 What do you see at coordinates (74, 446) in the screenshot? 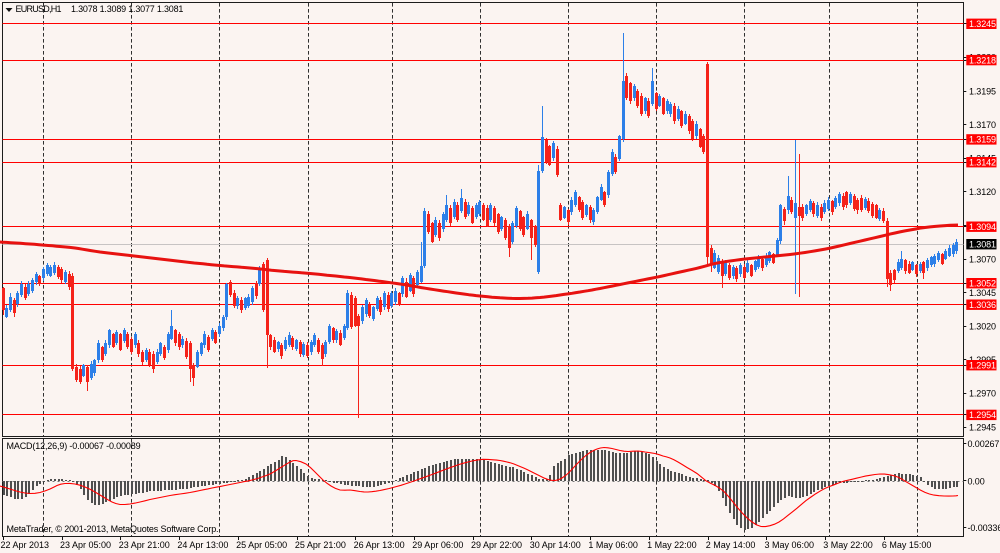
I see `svg-text:MACD(12,26,9) -0.00067 -0.0008: MACD(12,26,9) -0.00067 -0.00089` at bounding box center [74, 446].